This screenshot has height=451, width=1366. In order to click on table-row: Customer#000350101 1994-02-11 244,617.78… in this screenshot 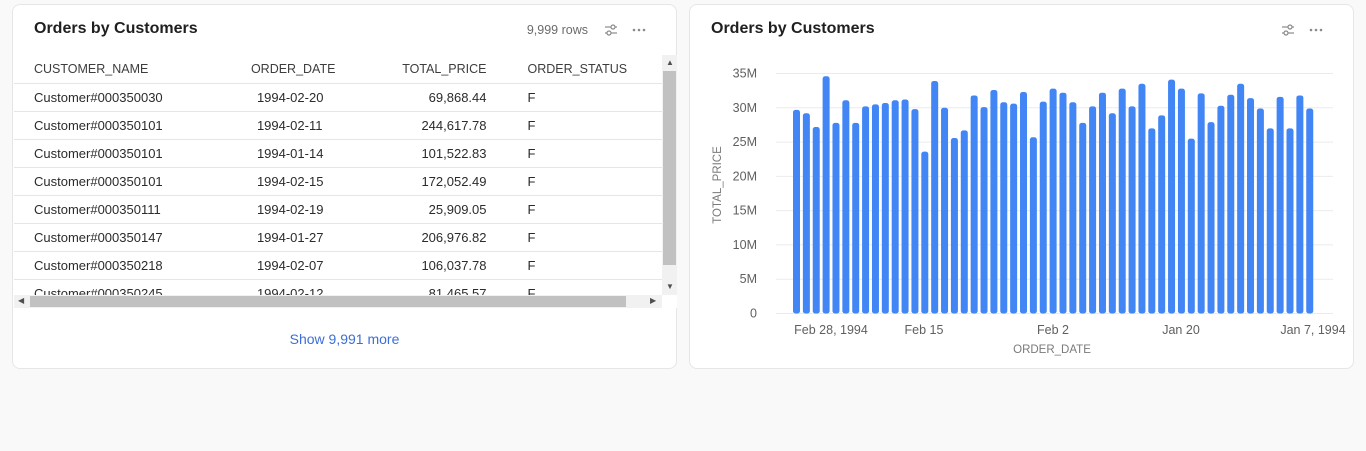, I will do `click(338, 125)`.